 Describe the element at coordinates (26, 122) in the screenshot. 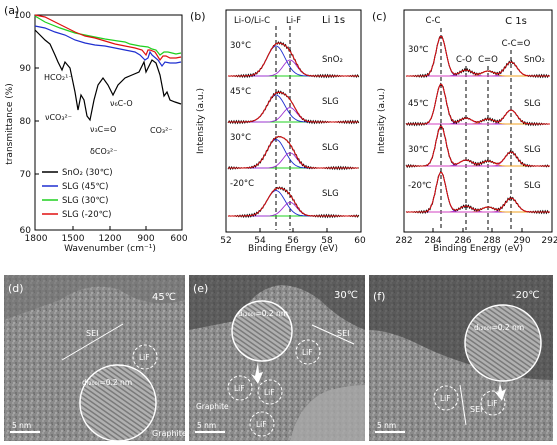

I see `ytick-label: 80` at that location.